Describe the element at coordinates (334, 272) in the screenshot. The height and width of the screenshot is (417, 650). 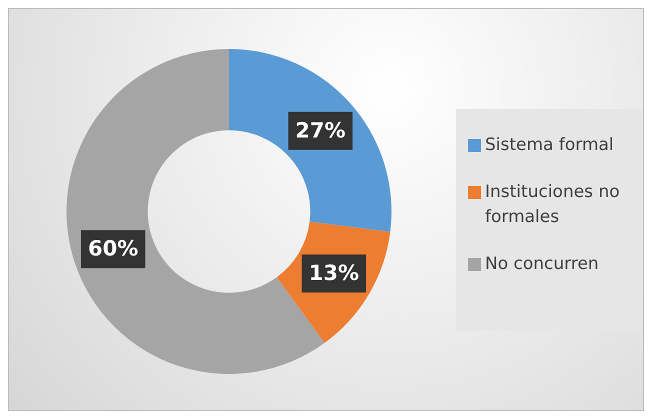
I see `data-label: 13%` at that location.